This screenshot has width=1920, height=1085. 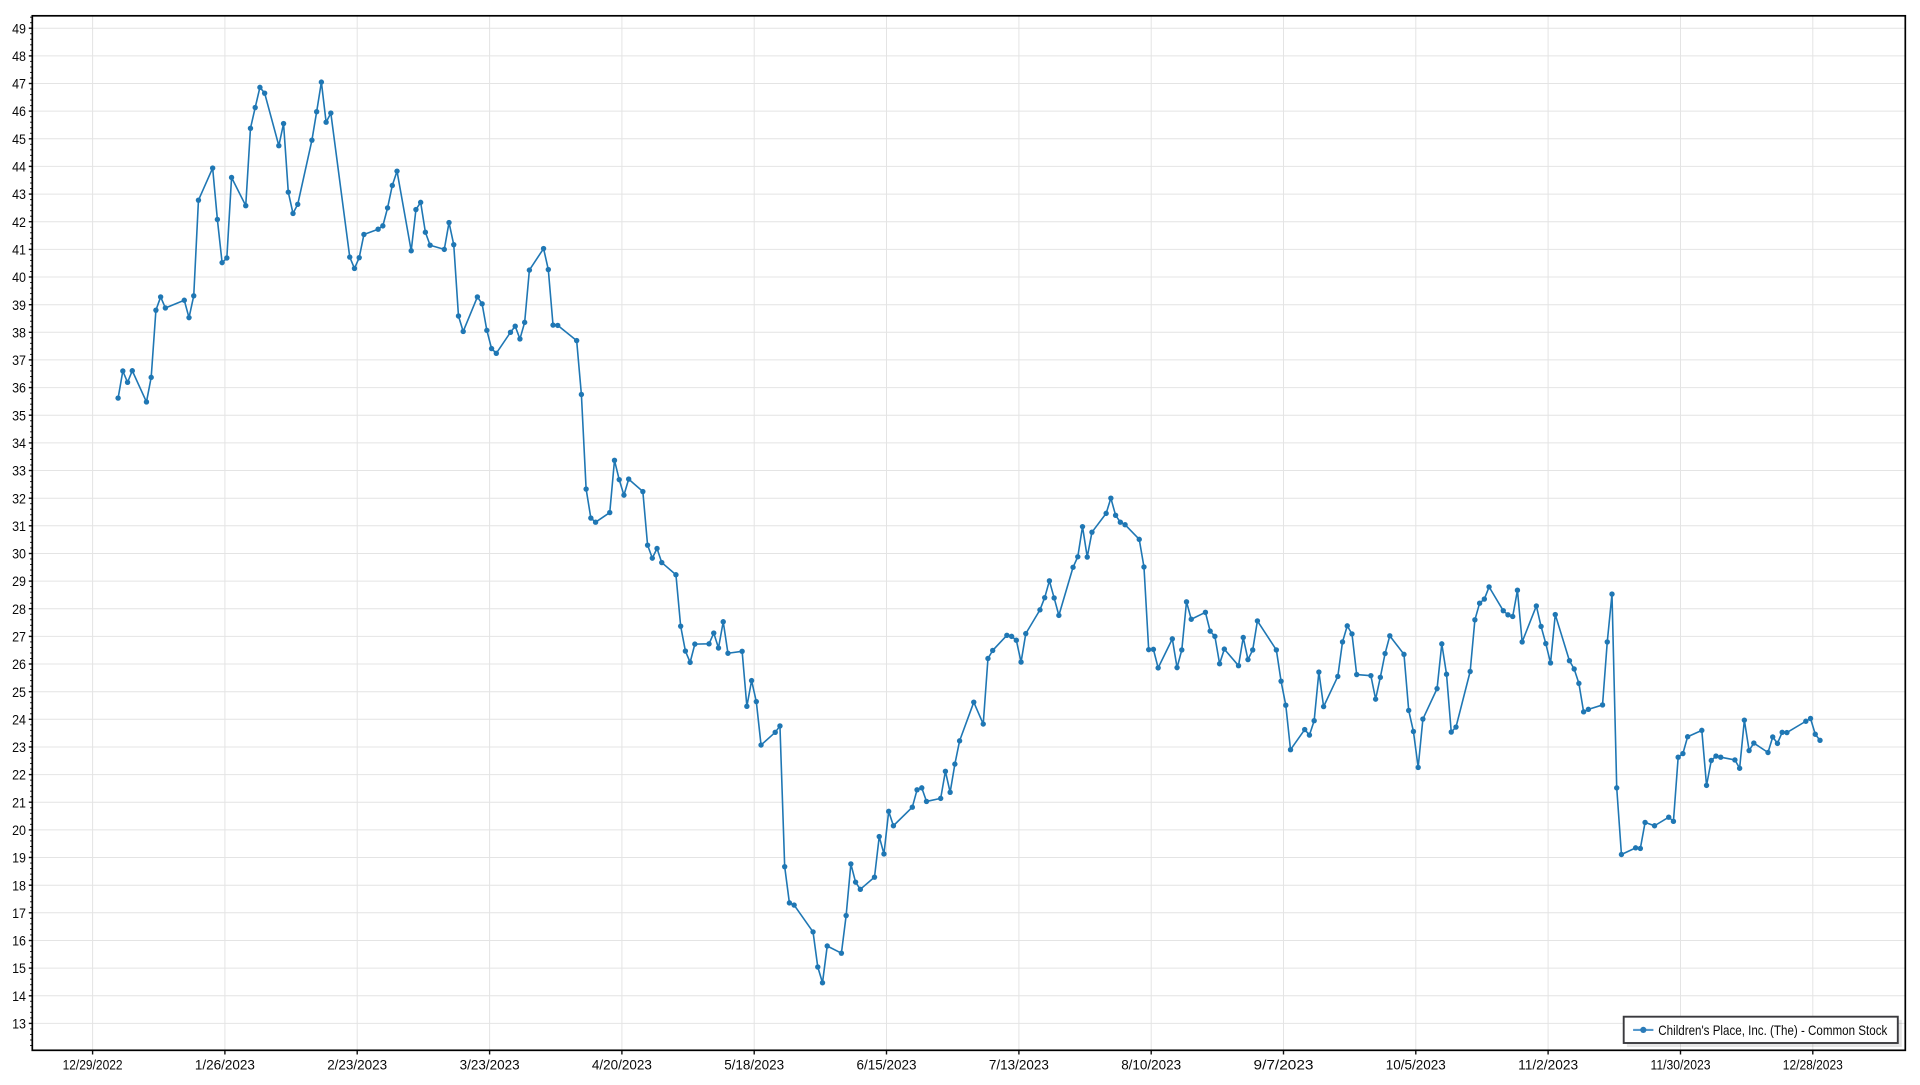 What do you see at coordinates (225, 1065) in the screenshot?
I see `svg-text: 1/26/2023` at bounding box center [225, 1065].